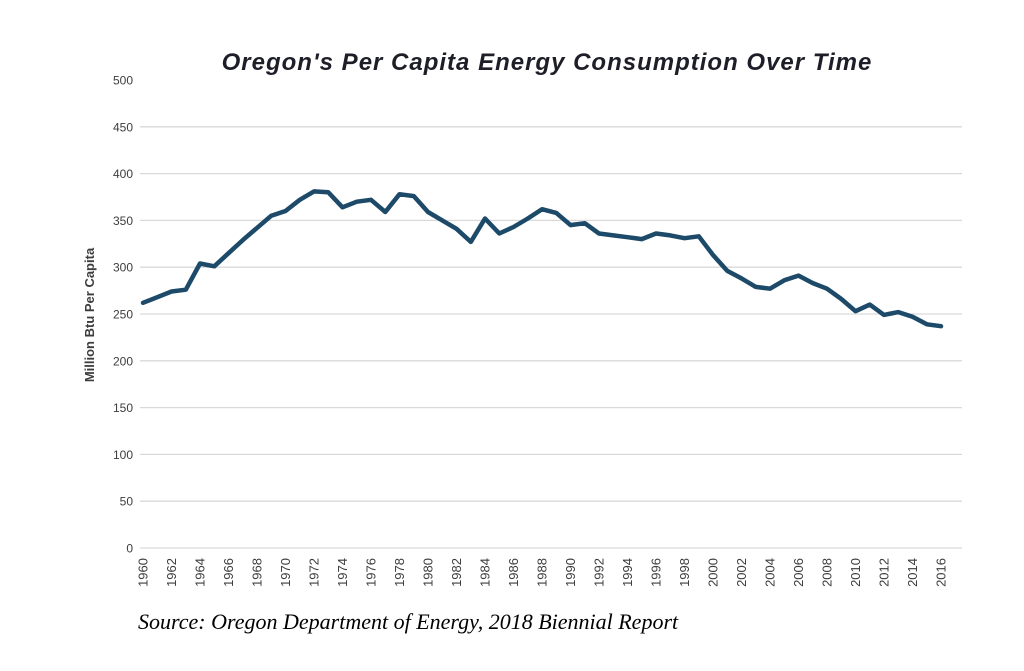 The width and height of the screenshot is (1024, 671). Describe the element at coordinates (485, 572) in the screenshot. I see `x-tick-label: 1984` at that location.